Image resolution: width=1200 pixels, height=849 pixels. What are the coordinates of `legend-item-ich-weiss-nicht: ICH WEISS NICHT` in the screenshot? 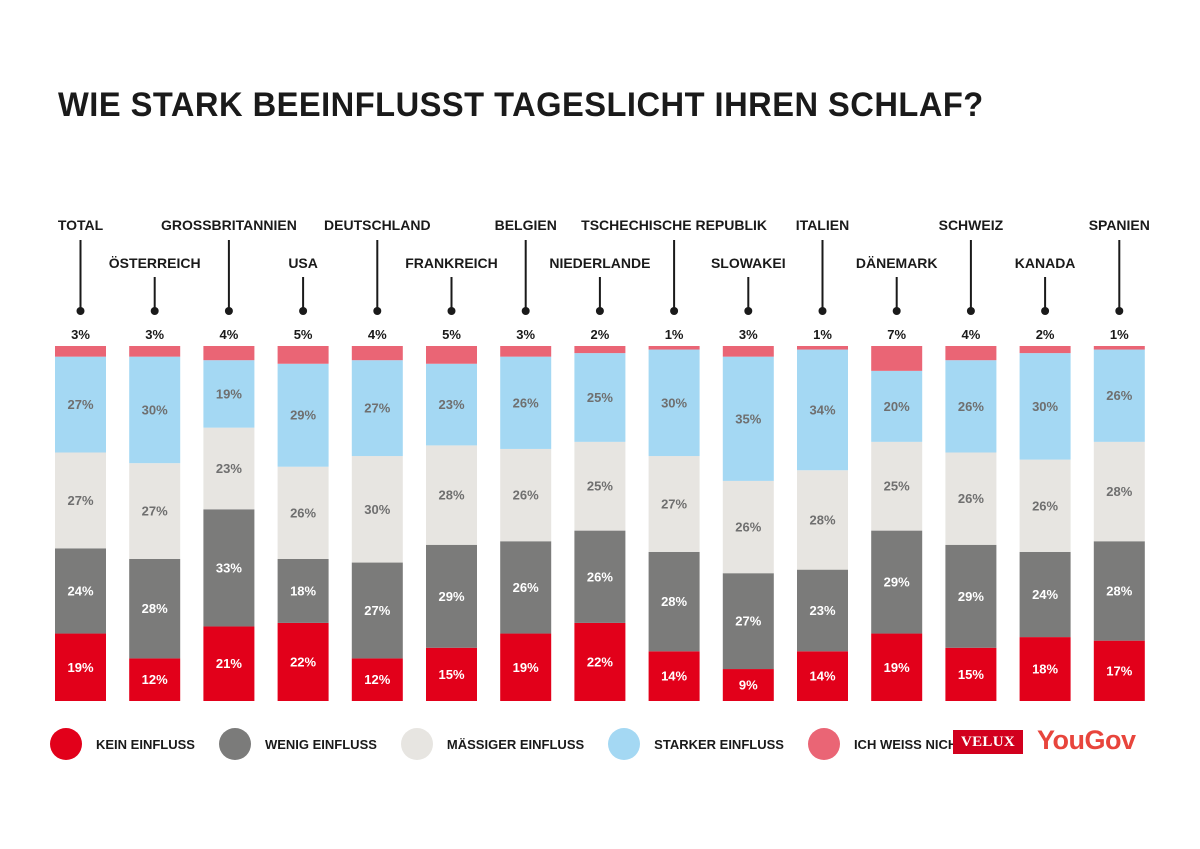 It's located at (886, 744).